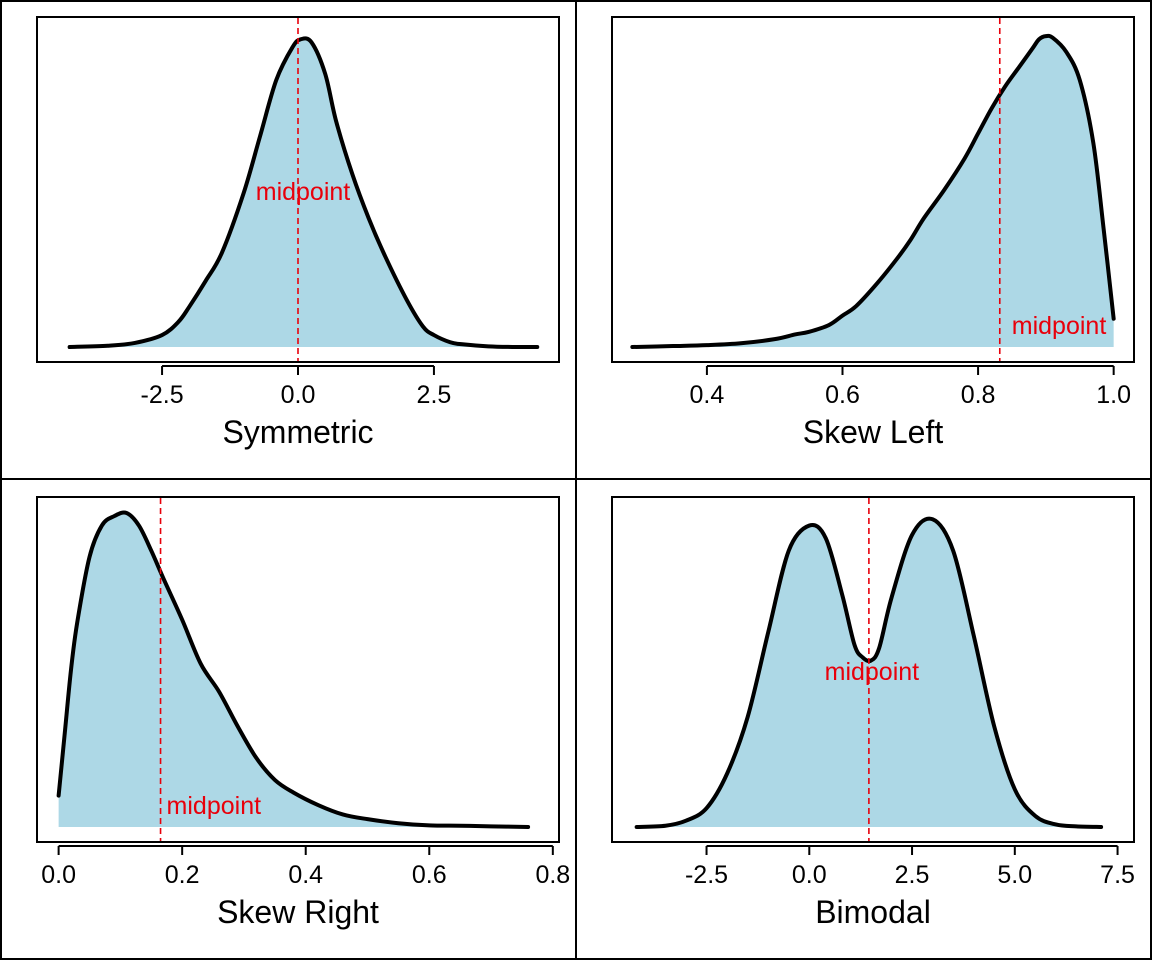  Describe the element at coordinates (298, 912) in the screenshot. I see `x-axis-title: Skew Right` at that location.